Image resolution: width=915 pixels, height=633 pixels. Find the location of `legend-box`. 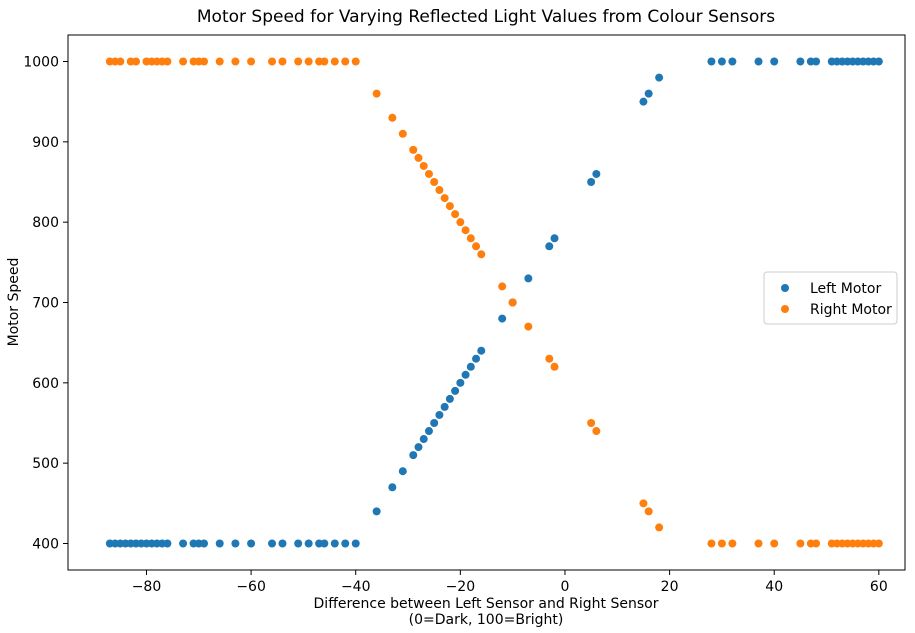

legend-box is located at coordinates (830, 298).